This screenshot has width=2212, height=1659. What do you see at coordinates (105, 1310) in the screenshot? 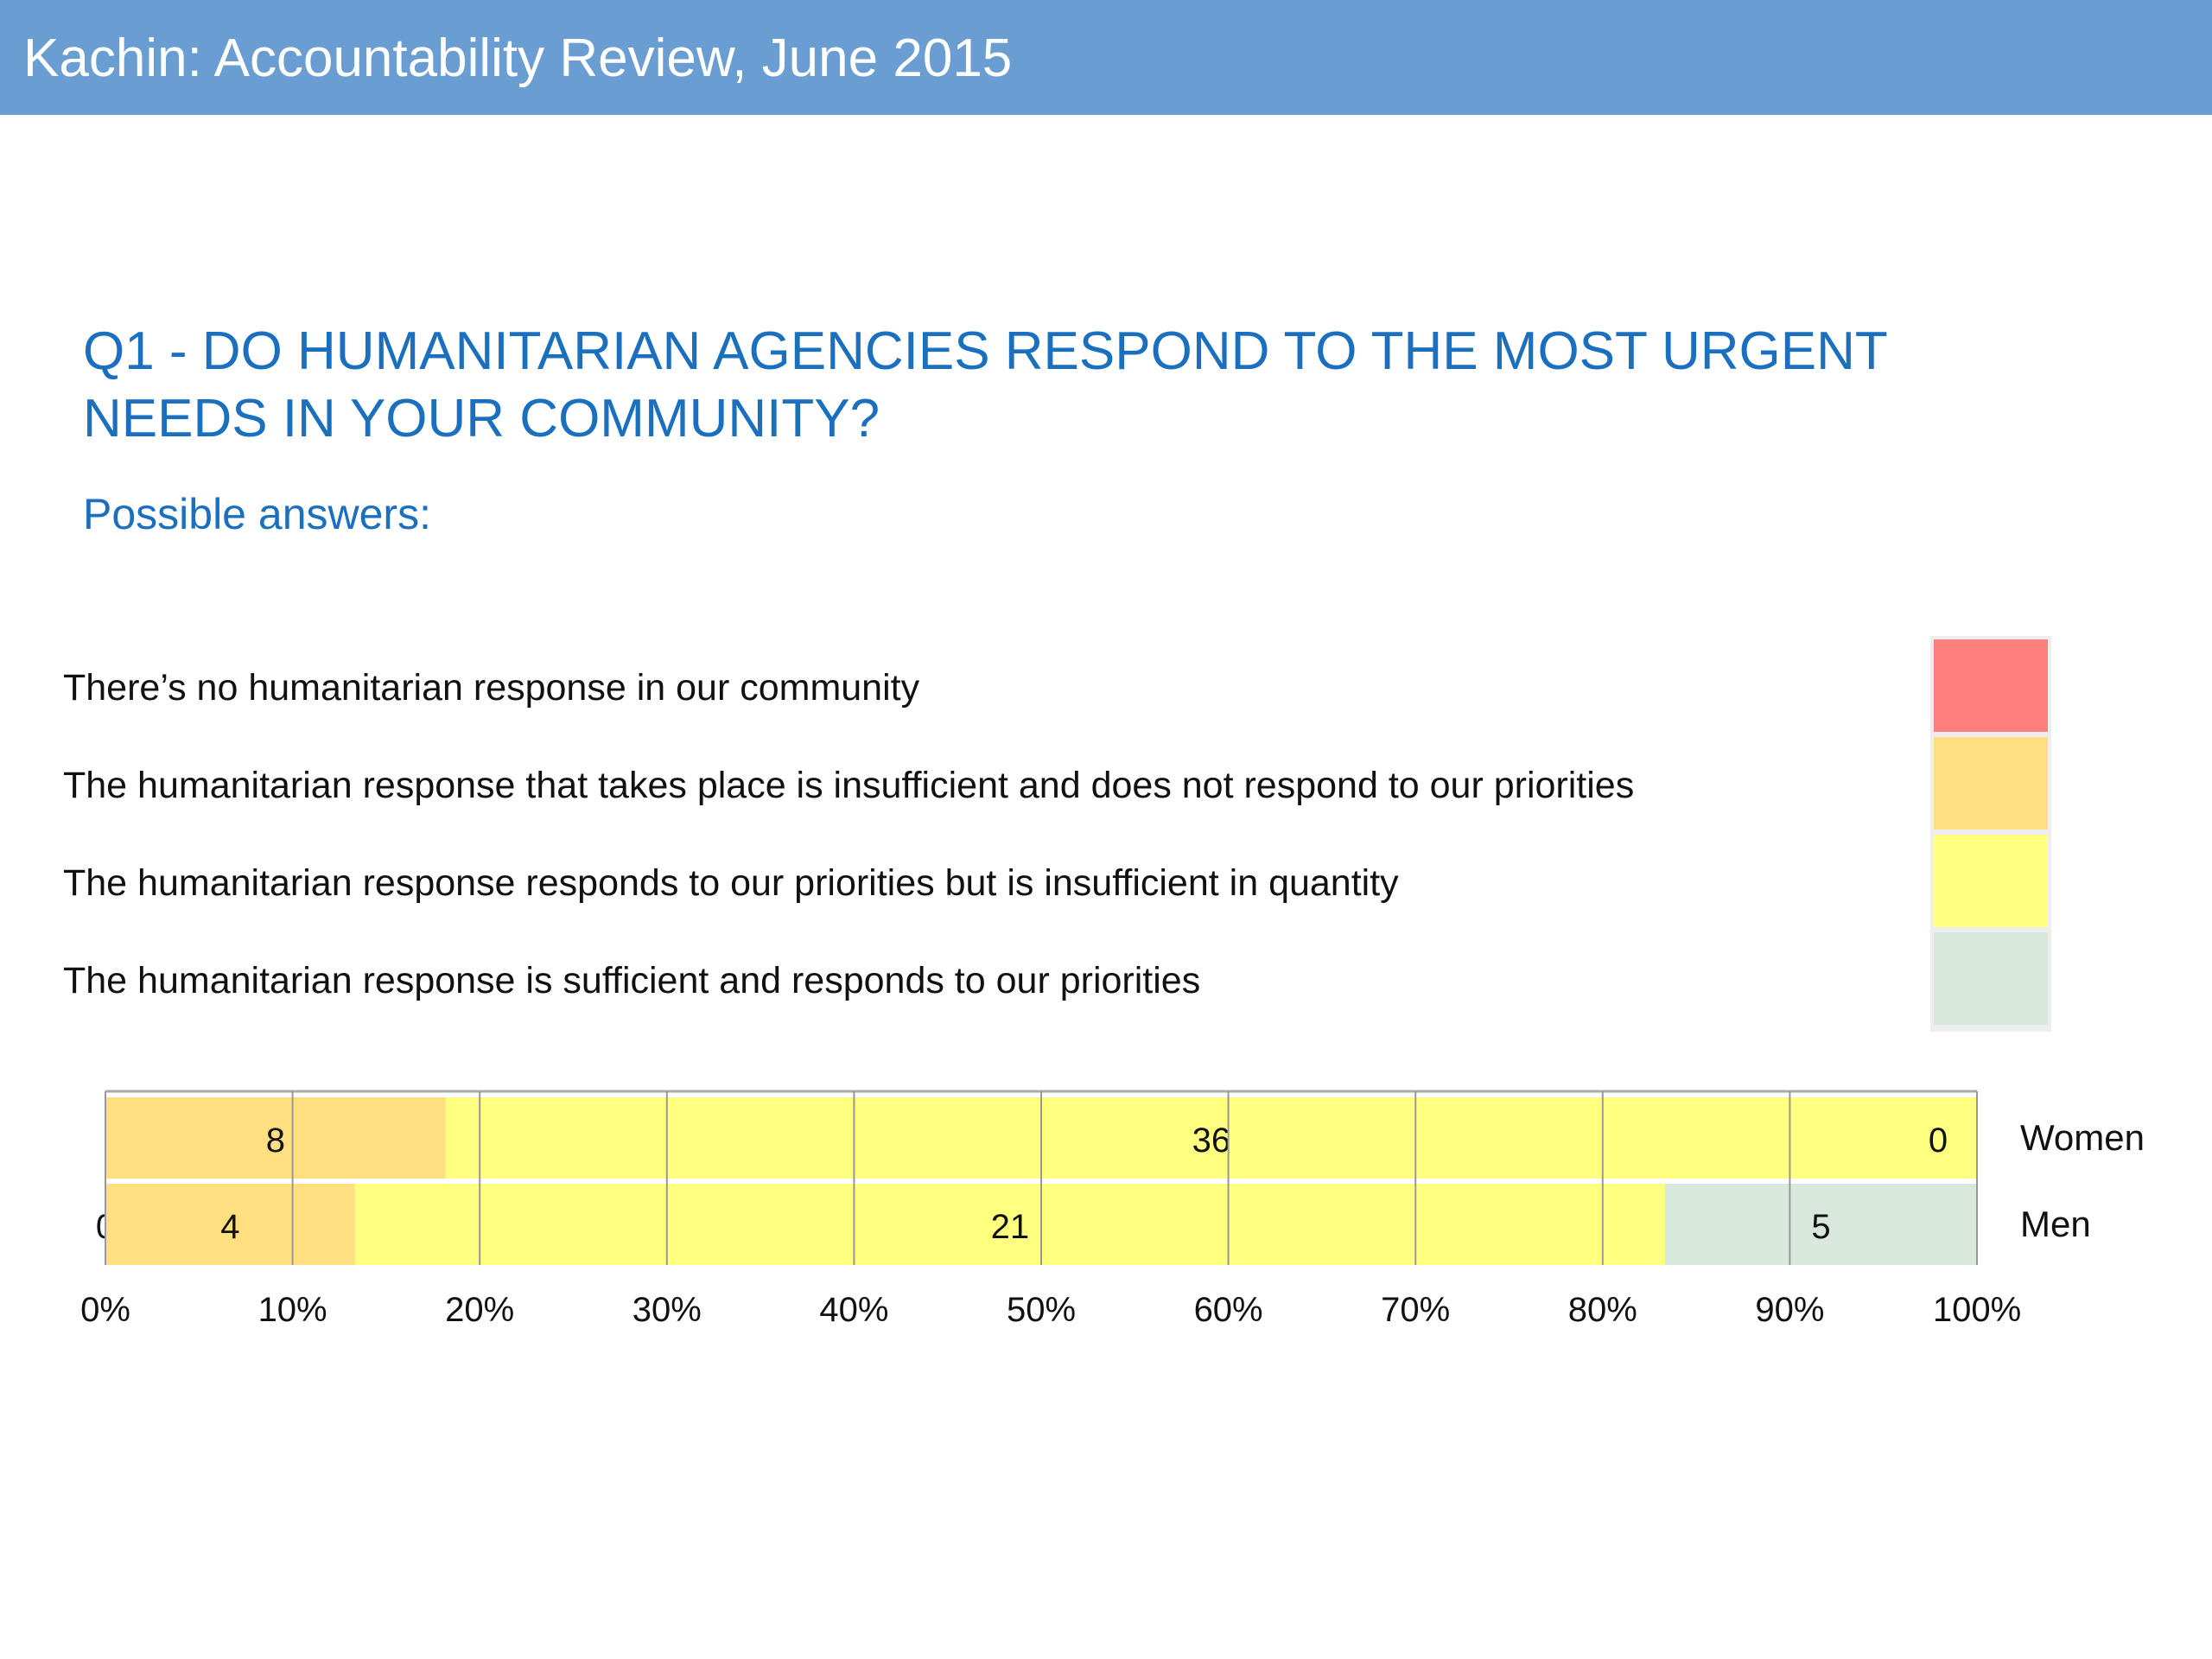
I see `x-tick-label-0: 0%` at bounding box center [105, 1310].